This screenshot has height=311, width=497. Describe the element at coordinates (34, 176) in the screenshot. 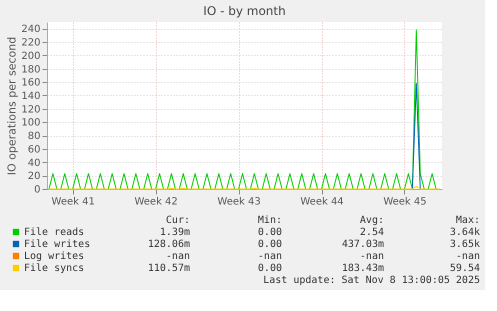

I see `y-tick-label: 20` at that location.